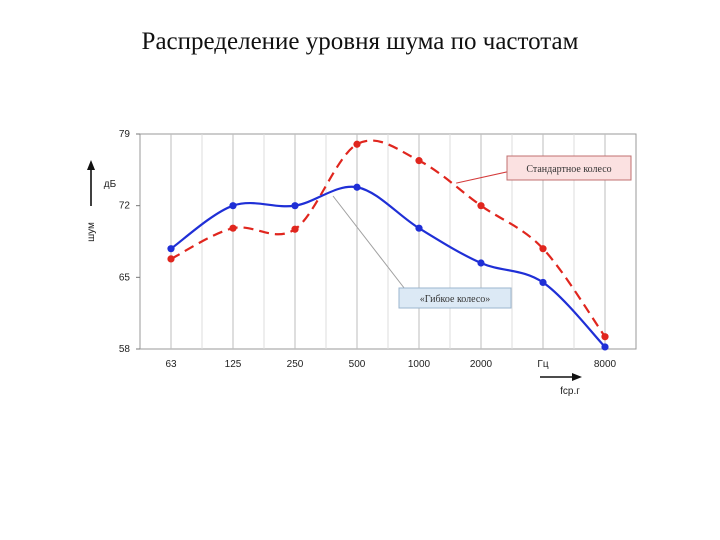 The image size is (720, 540). I want to click on x-axis-label: fср.г, so click(570, 391).